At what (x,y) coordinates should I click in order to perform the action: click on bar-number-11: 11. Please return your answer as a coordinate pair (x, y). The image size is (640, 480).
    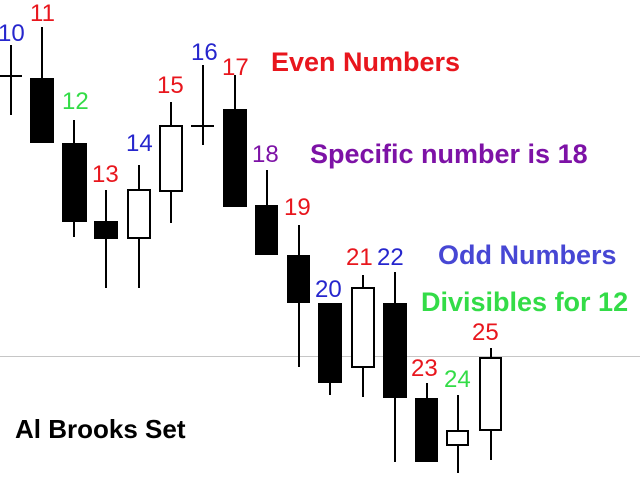
    Looking at the image, I should click on (42, 13).